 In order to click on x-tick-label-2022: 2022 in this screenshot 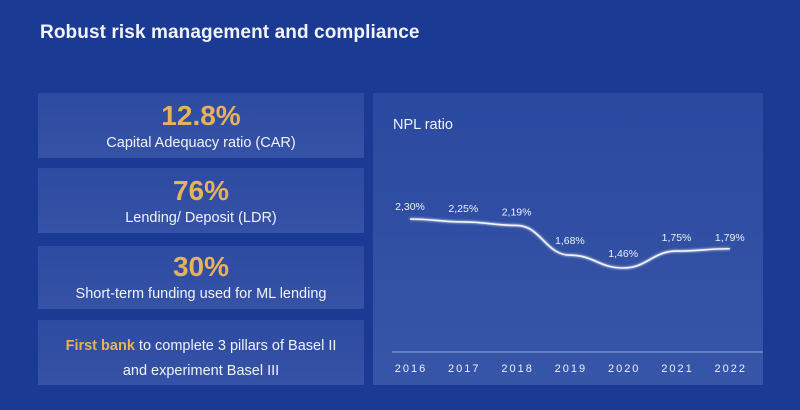, I will do `click(731, 369)`.